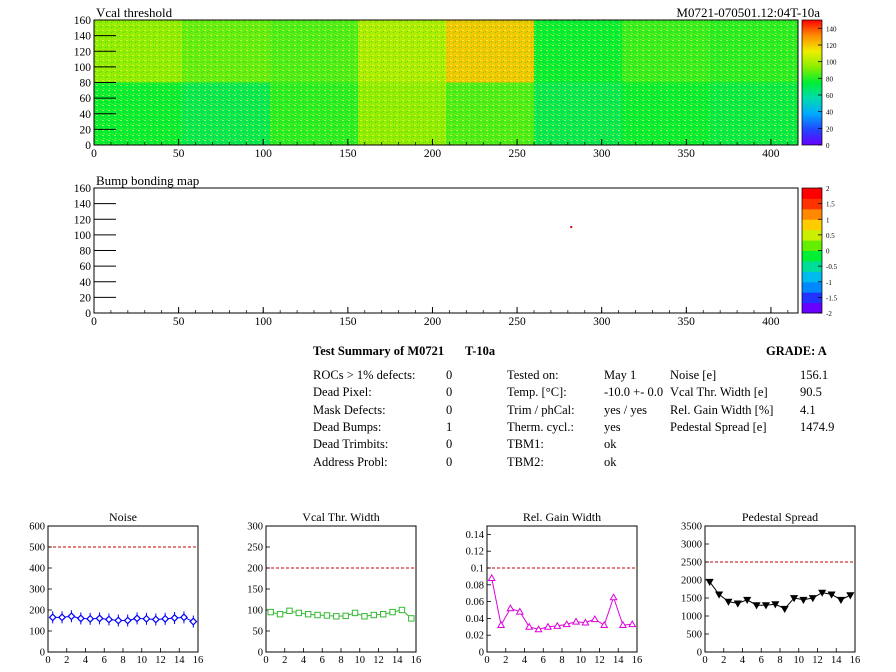 Image resolution: width=896 pixels, height=672 pixels. I want to click on y-tick-label: 0.1, so click(477, 569).